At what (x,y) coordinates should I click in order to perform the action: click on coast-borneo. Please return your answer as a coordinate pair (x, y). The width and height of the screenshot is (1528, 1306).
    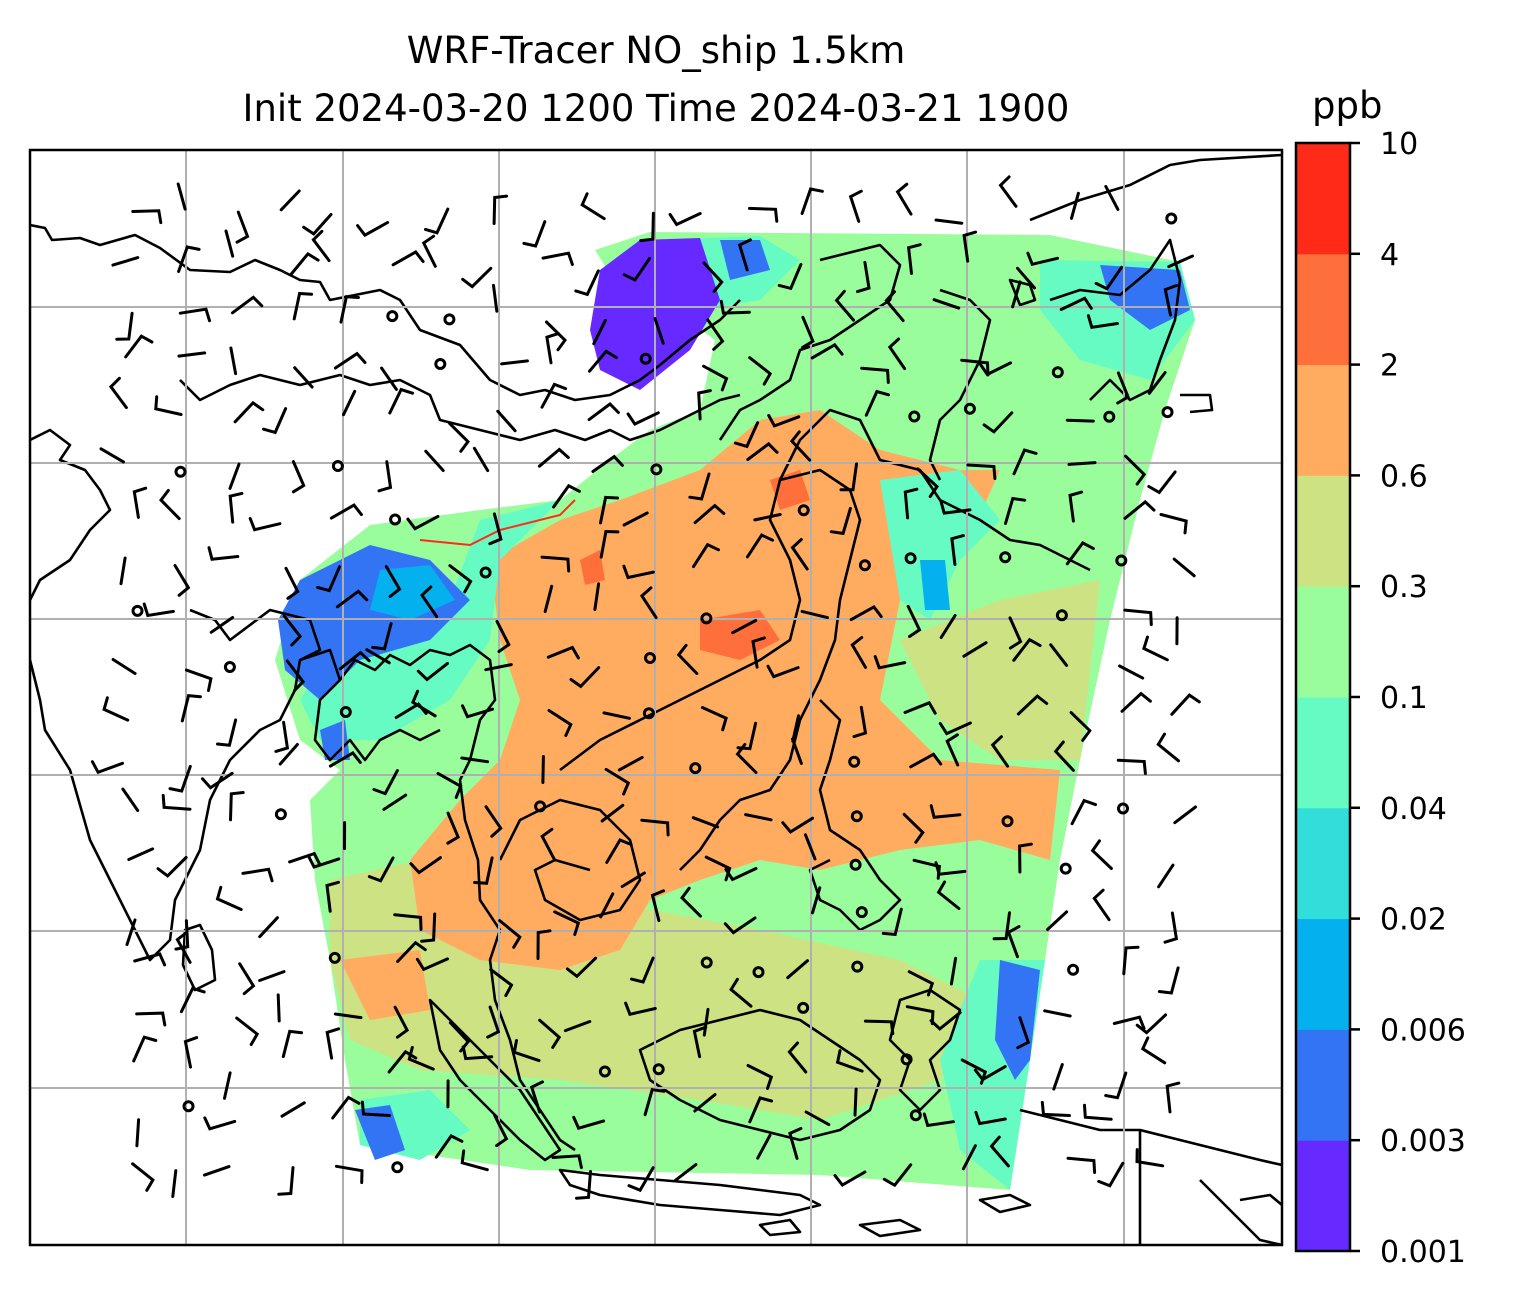
    Looking at the image, I should click on (760, 1075).